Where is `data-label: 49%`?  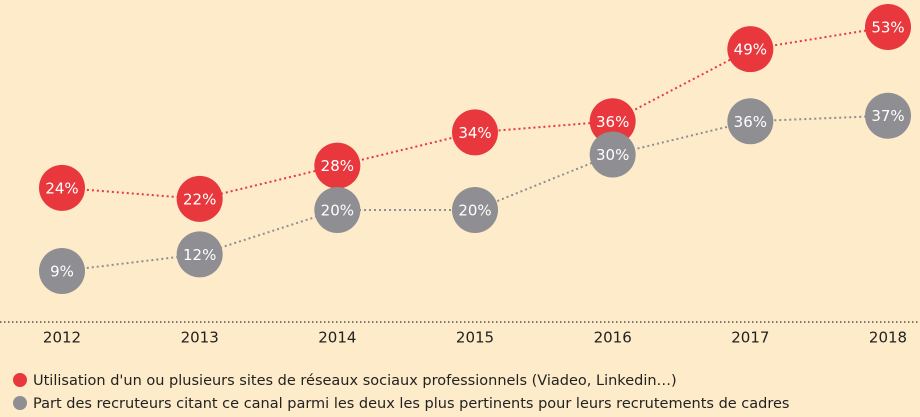 data-label: 49% is located at coordinates (750, 50).